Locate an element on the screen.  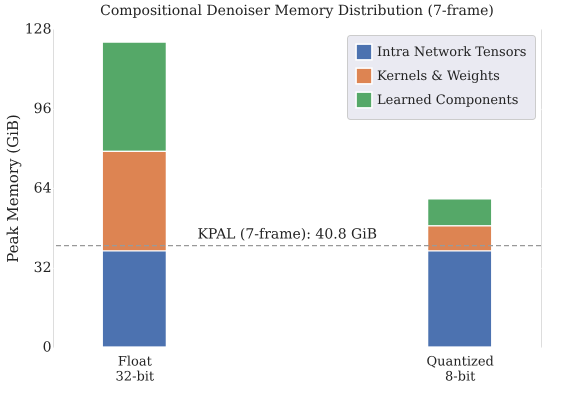
y-tick-label: 64 is located at coordinates (43, 188).